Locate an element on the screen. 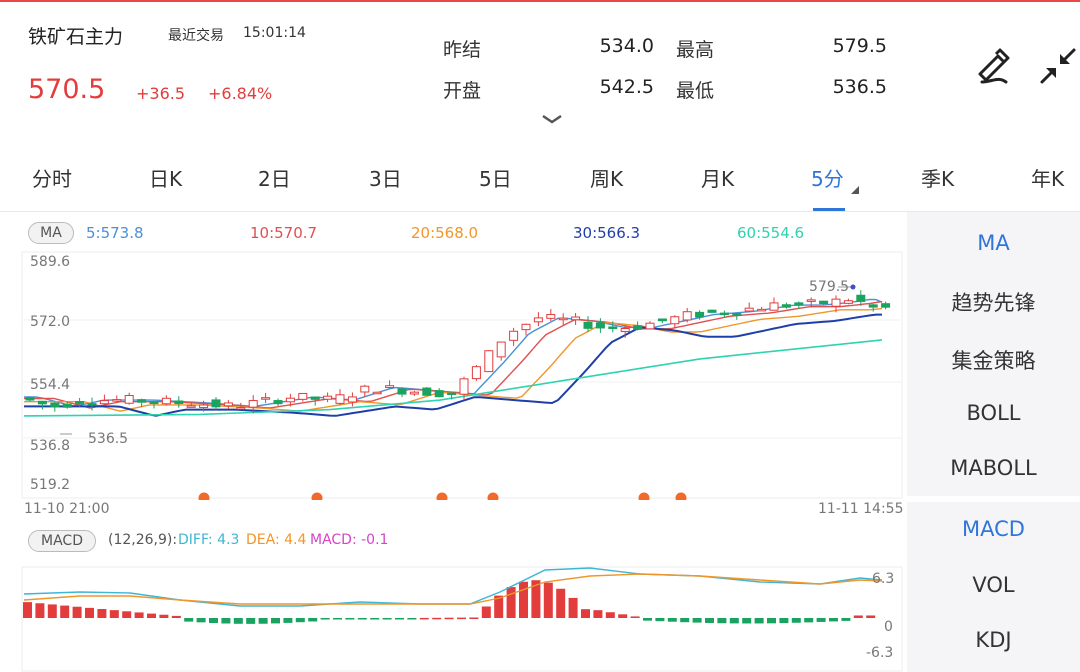 The width and height of the screenshot is (1080, 672). side-panel-divider is located at coordinates (993, 499).